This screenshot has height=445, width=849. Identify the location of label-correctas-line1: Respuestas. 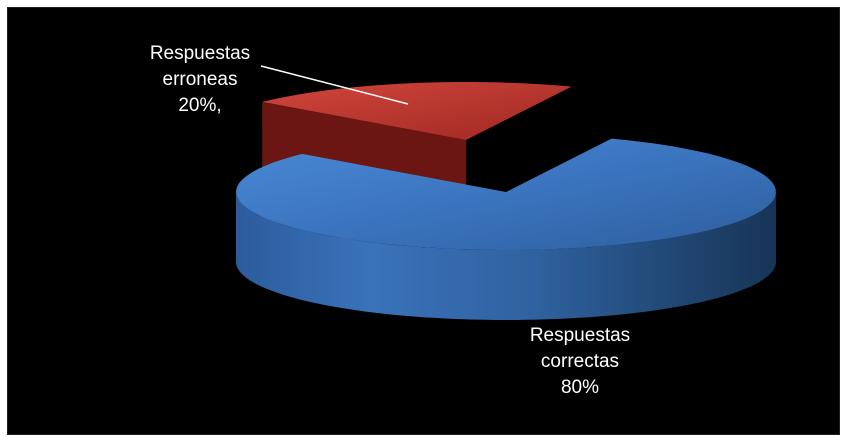
(580, 335).